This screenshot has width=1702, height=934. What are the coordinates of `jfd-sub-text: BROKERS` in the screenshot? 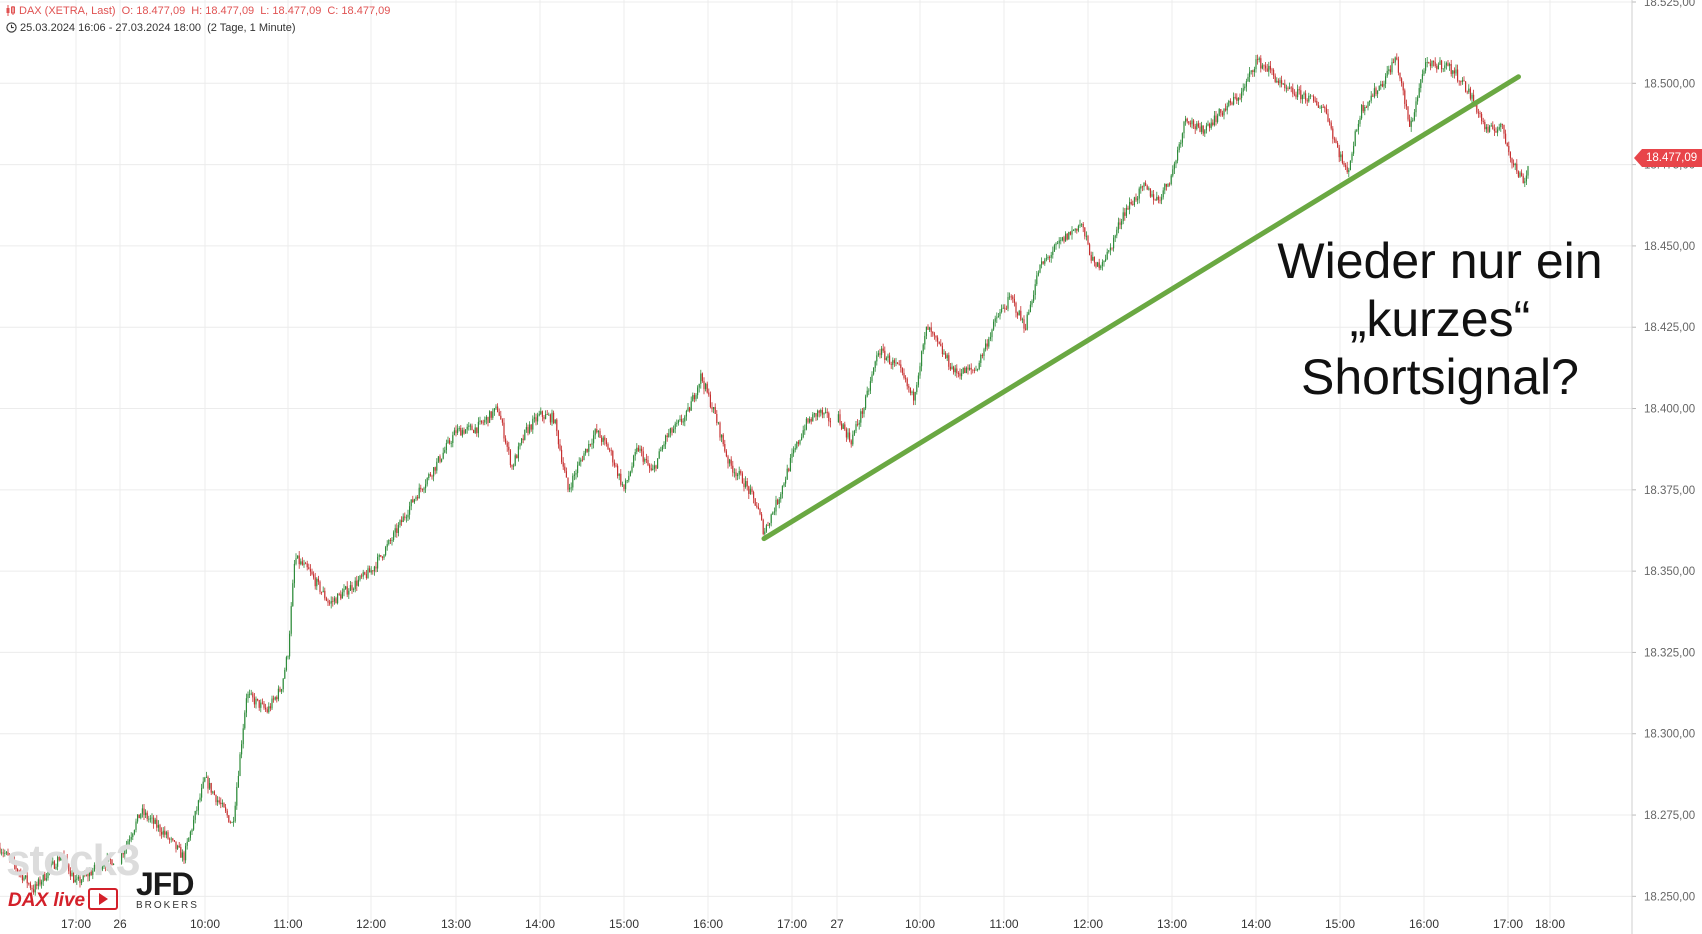 It's located at (167, 905).